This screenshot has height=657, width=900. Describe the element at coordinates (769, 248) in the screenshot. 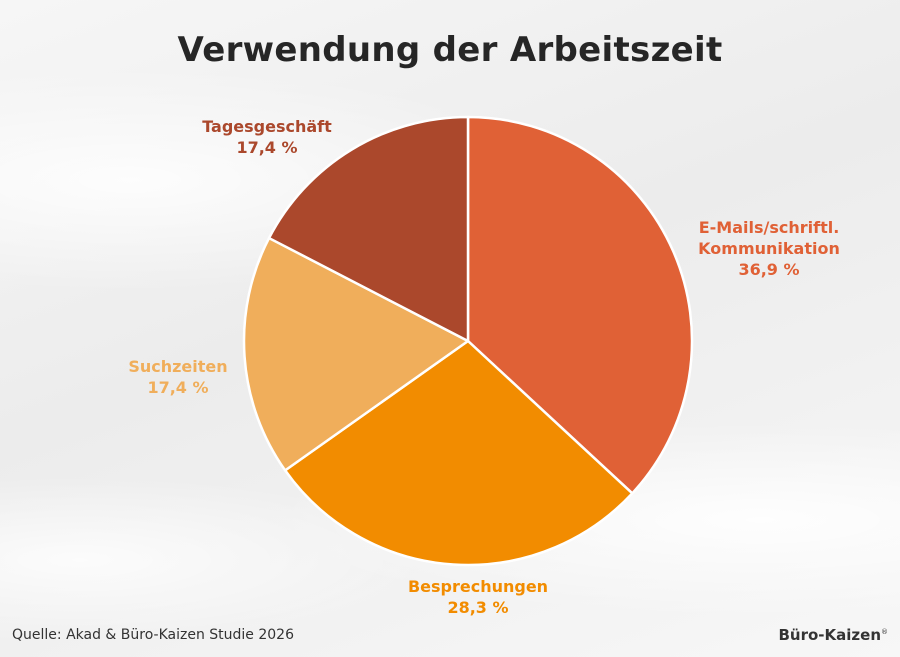

I see `slice-label-1: E-Mails/schriftl. Kommunikation 36,9 %` at that location.